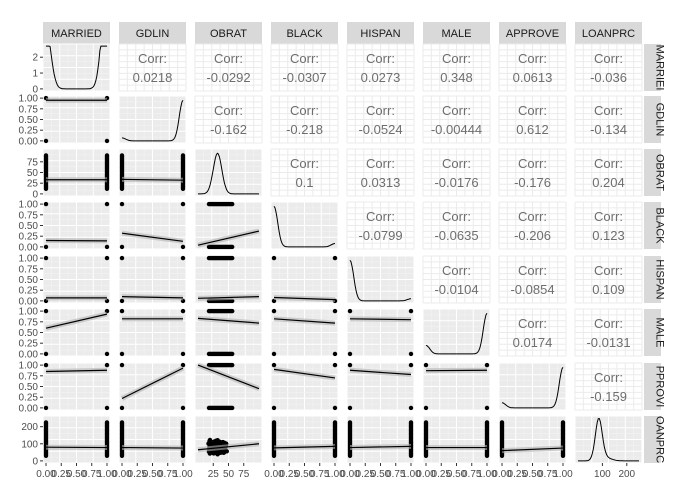 This screenshot has width=685, height=501. Describe the element at coordinates (652, 67) in the screenshot. I see `row-strip-married` at that location.